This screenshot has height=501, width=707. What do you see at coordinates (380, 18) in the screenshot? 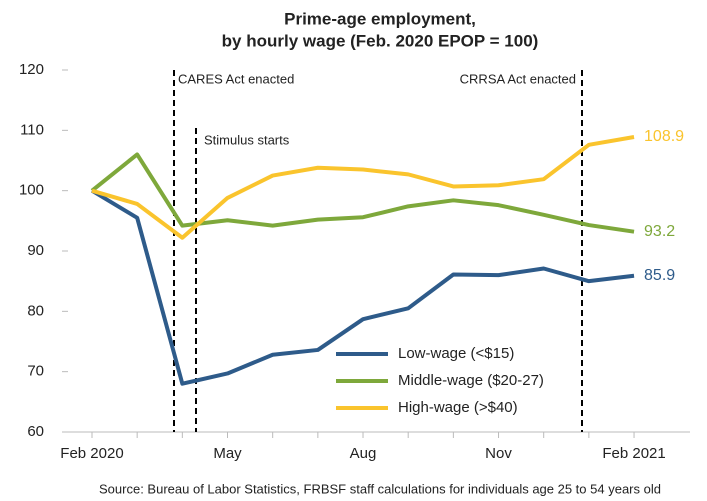
I see `chart-title: Prime-age employment,` at bounding box center [380, 18].